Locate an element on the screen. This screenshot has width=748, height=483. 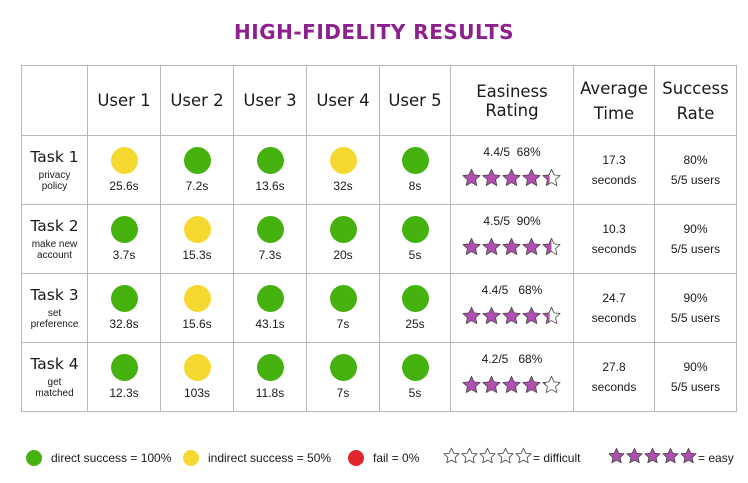
completion-time: 15.3s is located at coordinates (197, 255).